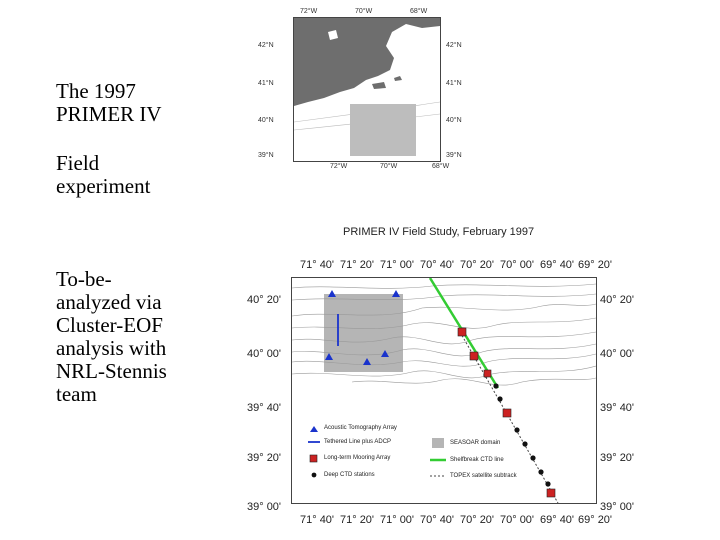  What do you see at coordinates (397, 520) in the screenshot?
I see `main-map-lon-label-bottom: 71° 00'` at bounding box center [397, 520].